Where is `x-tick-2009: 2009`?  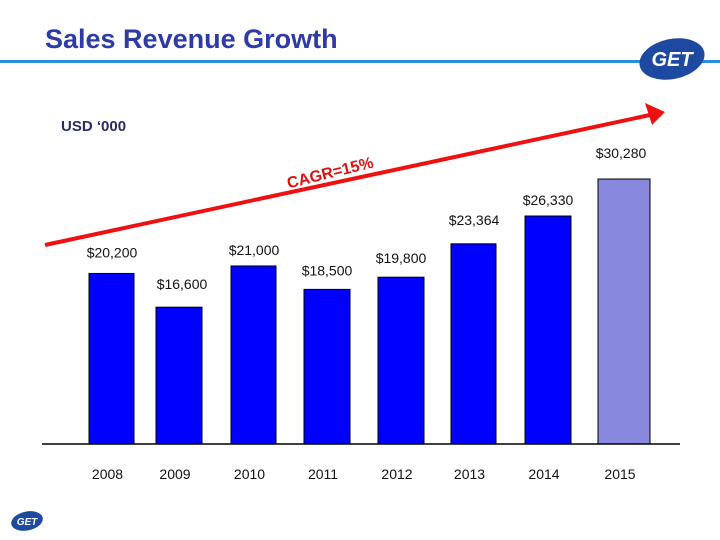
x-tick-2009: 2009 is located at coordinates (174, 474).